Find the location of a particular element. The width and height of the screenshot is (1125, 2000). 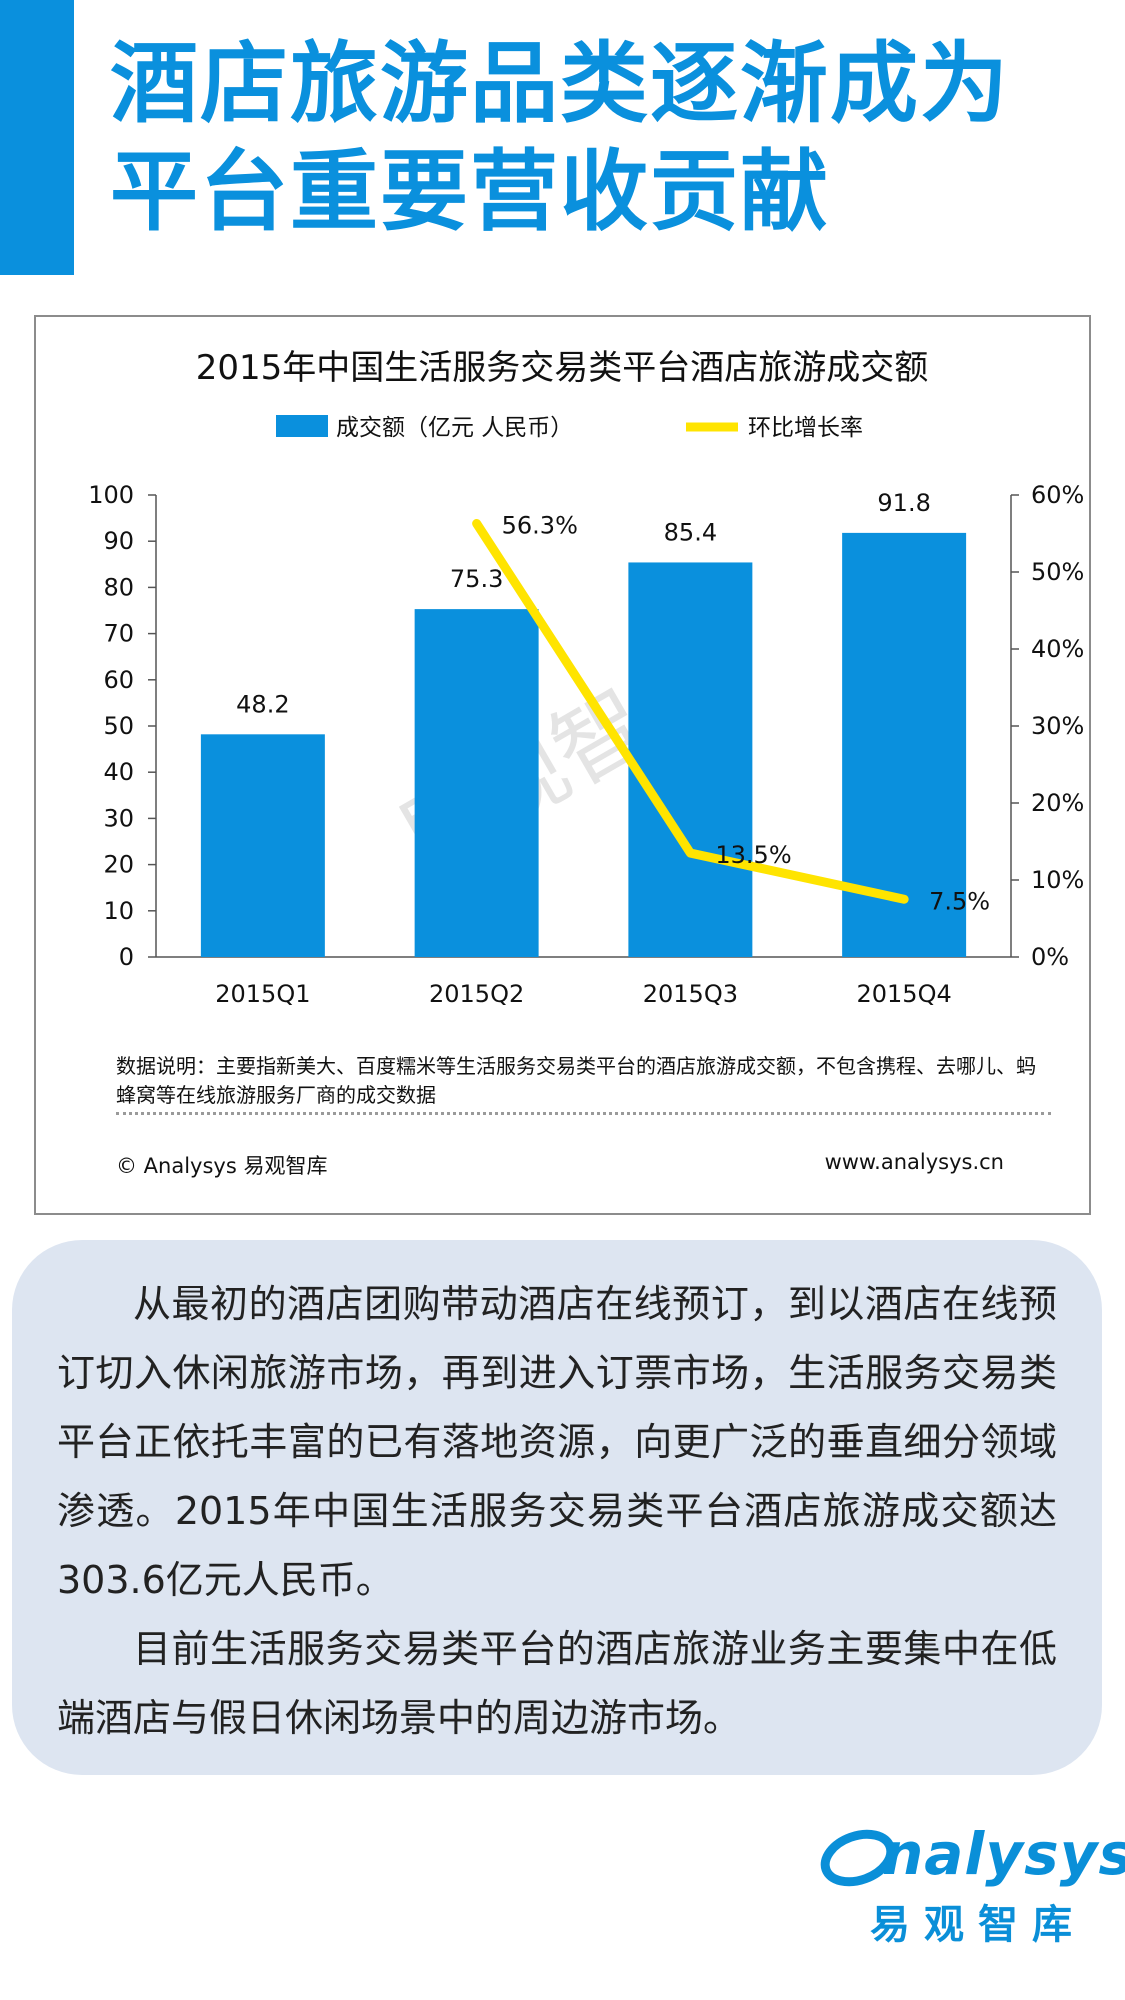

chart-divider is located at coordinates (583, 1113).